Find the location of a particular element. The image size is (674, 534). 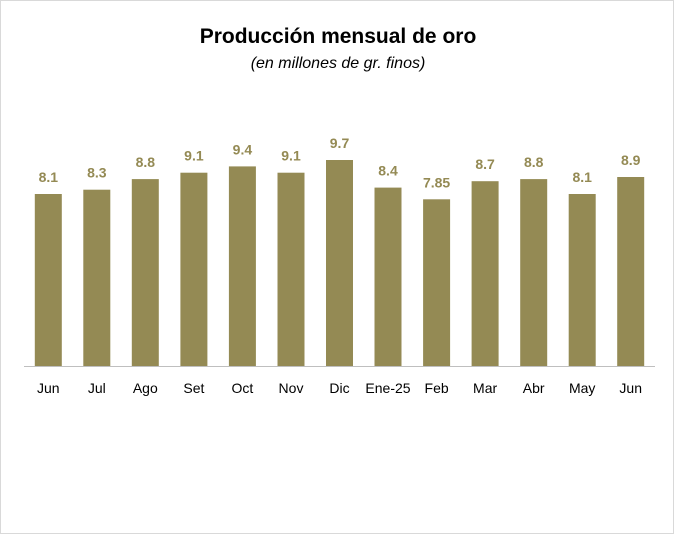

category-label-11: May is located at coordinates (582, 388).